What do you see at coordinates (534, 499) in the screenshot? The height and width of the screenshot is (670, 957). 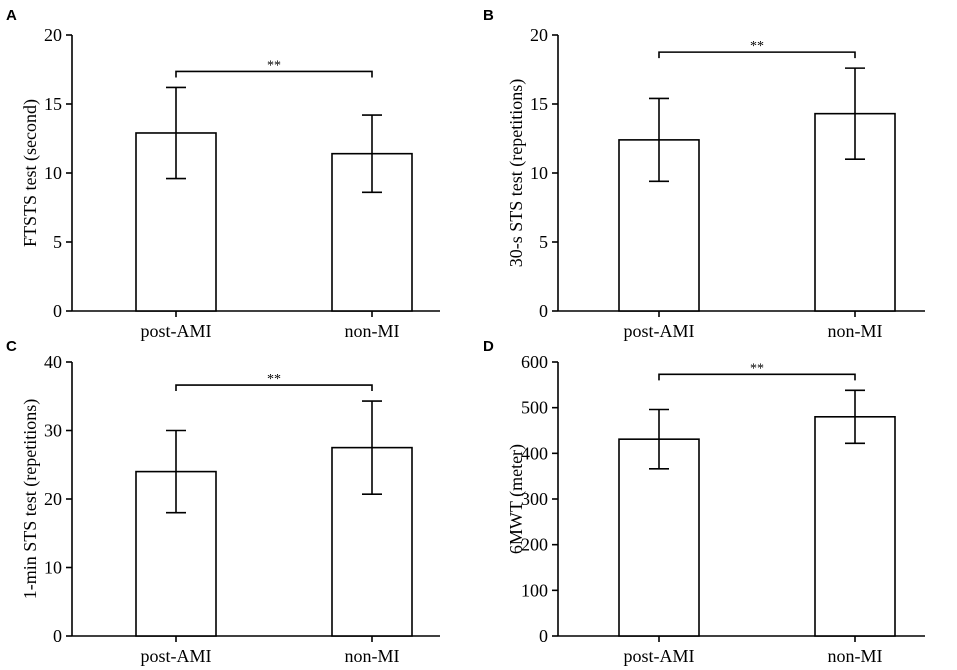 I see `y-tick-label: 300` at bounding box center [534, 499].